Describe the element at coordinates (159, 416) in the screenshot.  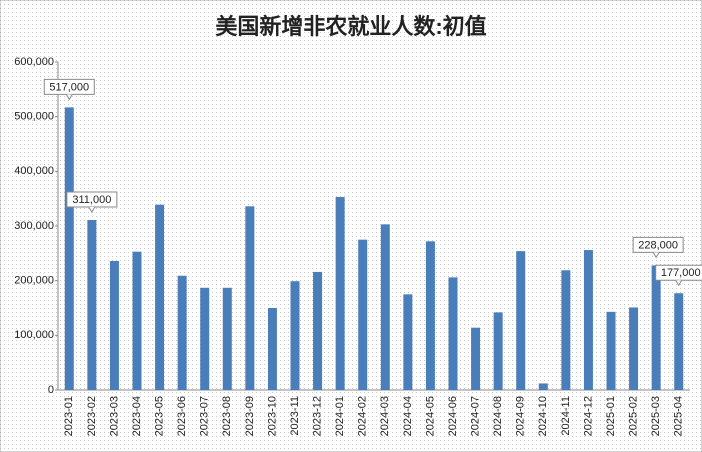
I see `x-tick-label: 2023-05` at that location.